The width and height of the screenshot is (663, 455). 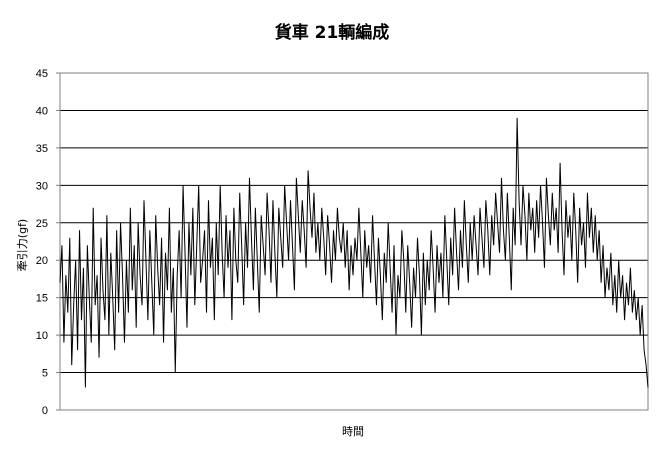 What do you see at coordinates (42, 224) in the screenshot?
I see `y-tick-label-25: 25` at bounding box center [42, 224].